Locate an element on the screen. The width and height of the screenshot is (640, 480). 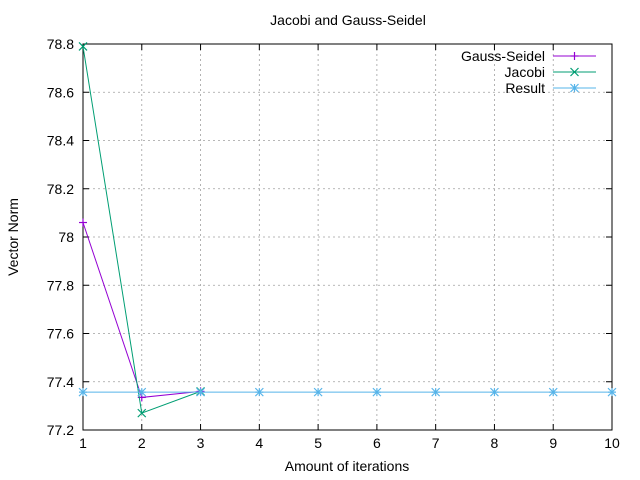
legend-marker-gauss-seidel is located at coordinates (574, 56).